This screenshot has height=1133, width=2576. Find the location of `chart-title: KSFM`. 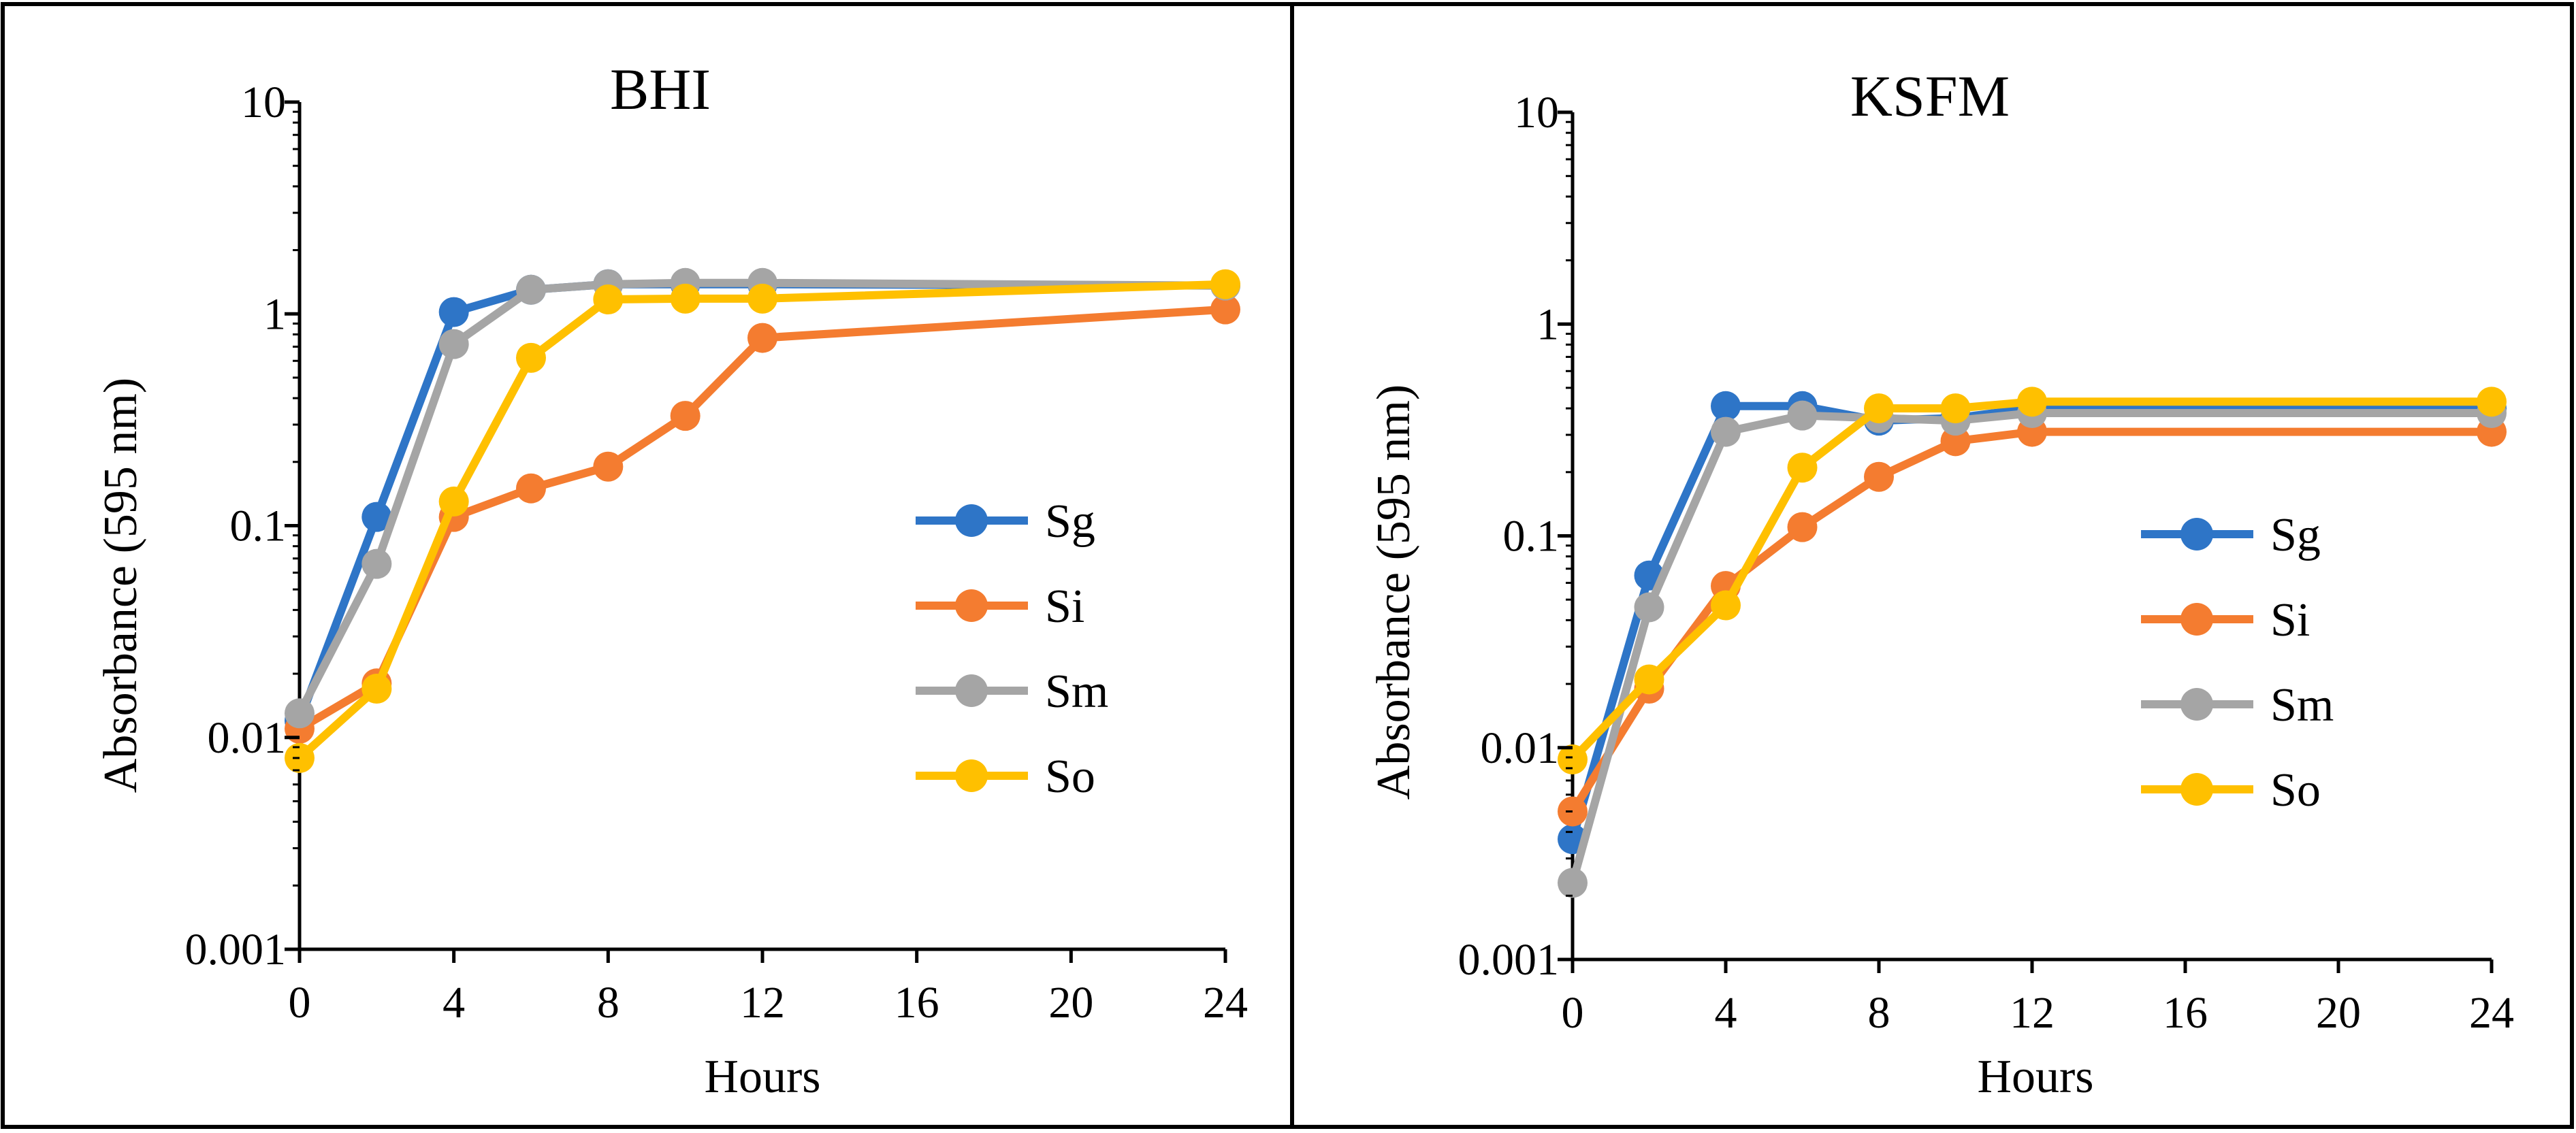

chart-title: KSFM is located at coordinates (1930, 96).